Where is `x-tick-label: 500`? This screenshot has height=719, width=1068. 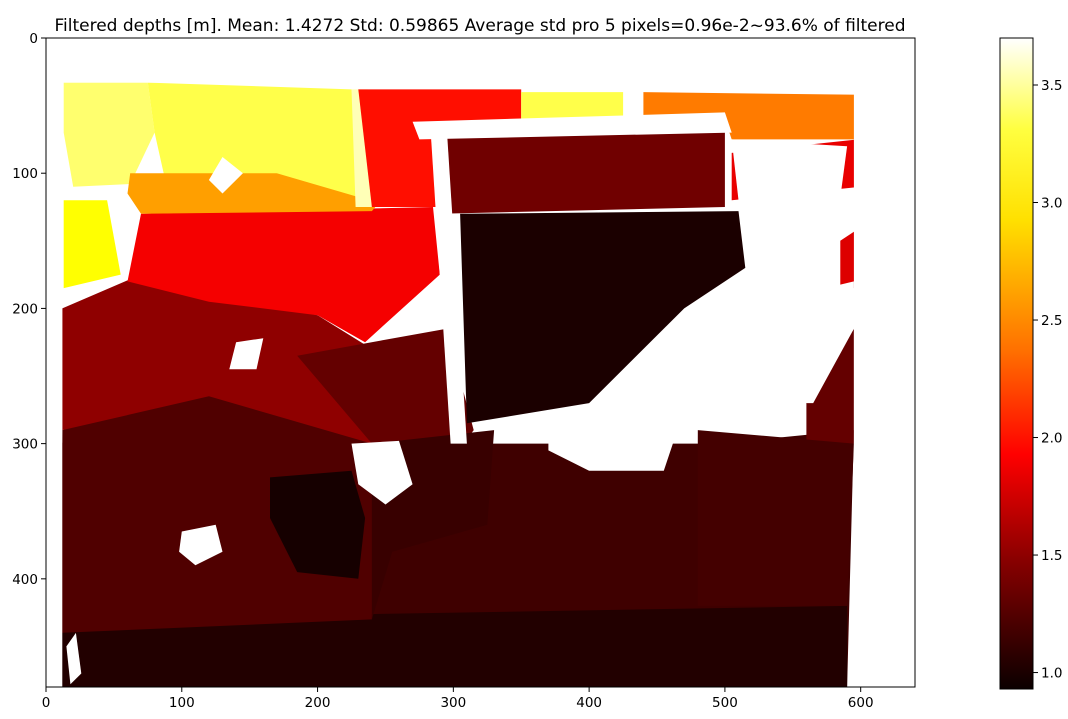 x-tick-label: 500 is located at coordinates (725, 703).